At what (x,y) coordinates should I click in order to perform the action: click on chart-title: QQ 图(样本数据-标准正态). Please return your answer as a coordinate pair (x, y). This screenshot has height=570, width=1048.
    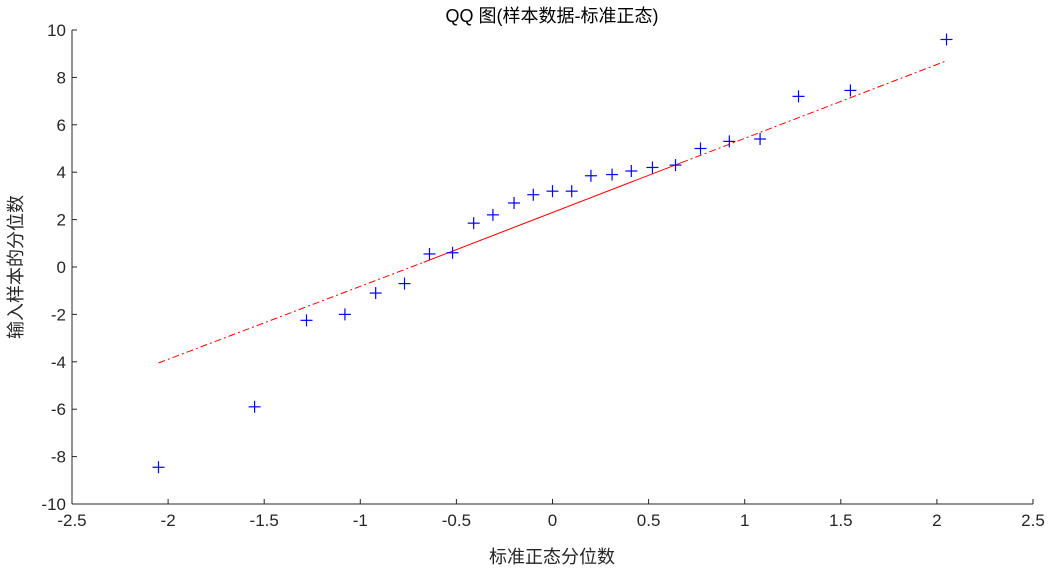
    Looking at the image, I should click on (552, 16).